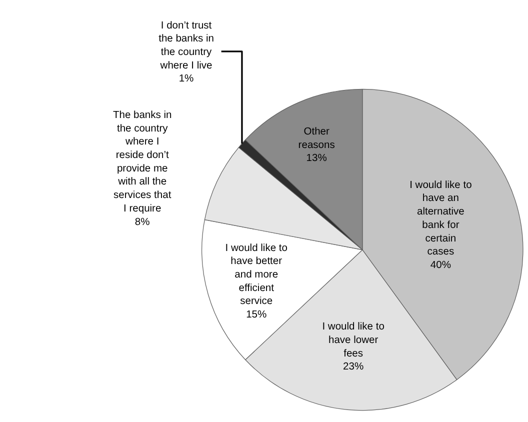 The height and width of the screenshot is (422, 528). I want to click on slice-label: I don’t trust the banks in the country where I live, so click(186, 46).